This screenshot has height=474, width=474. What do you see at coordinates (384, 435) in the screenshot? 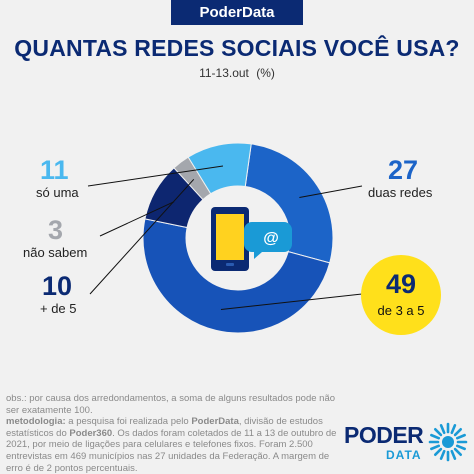
I see `logo-top-text: PODER` at bounding box center [384, 435].